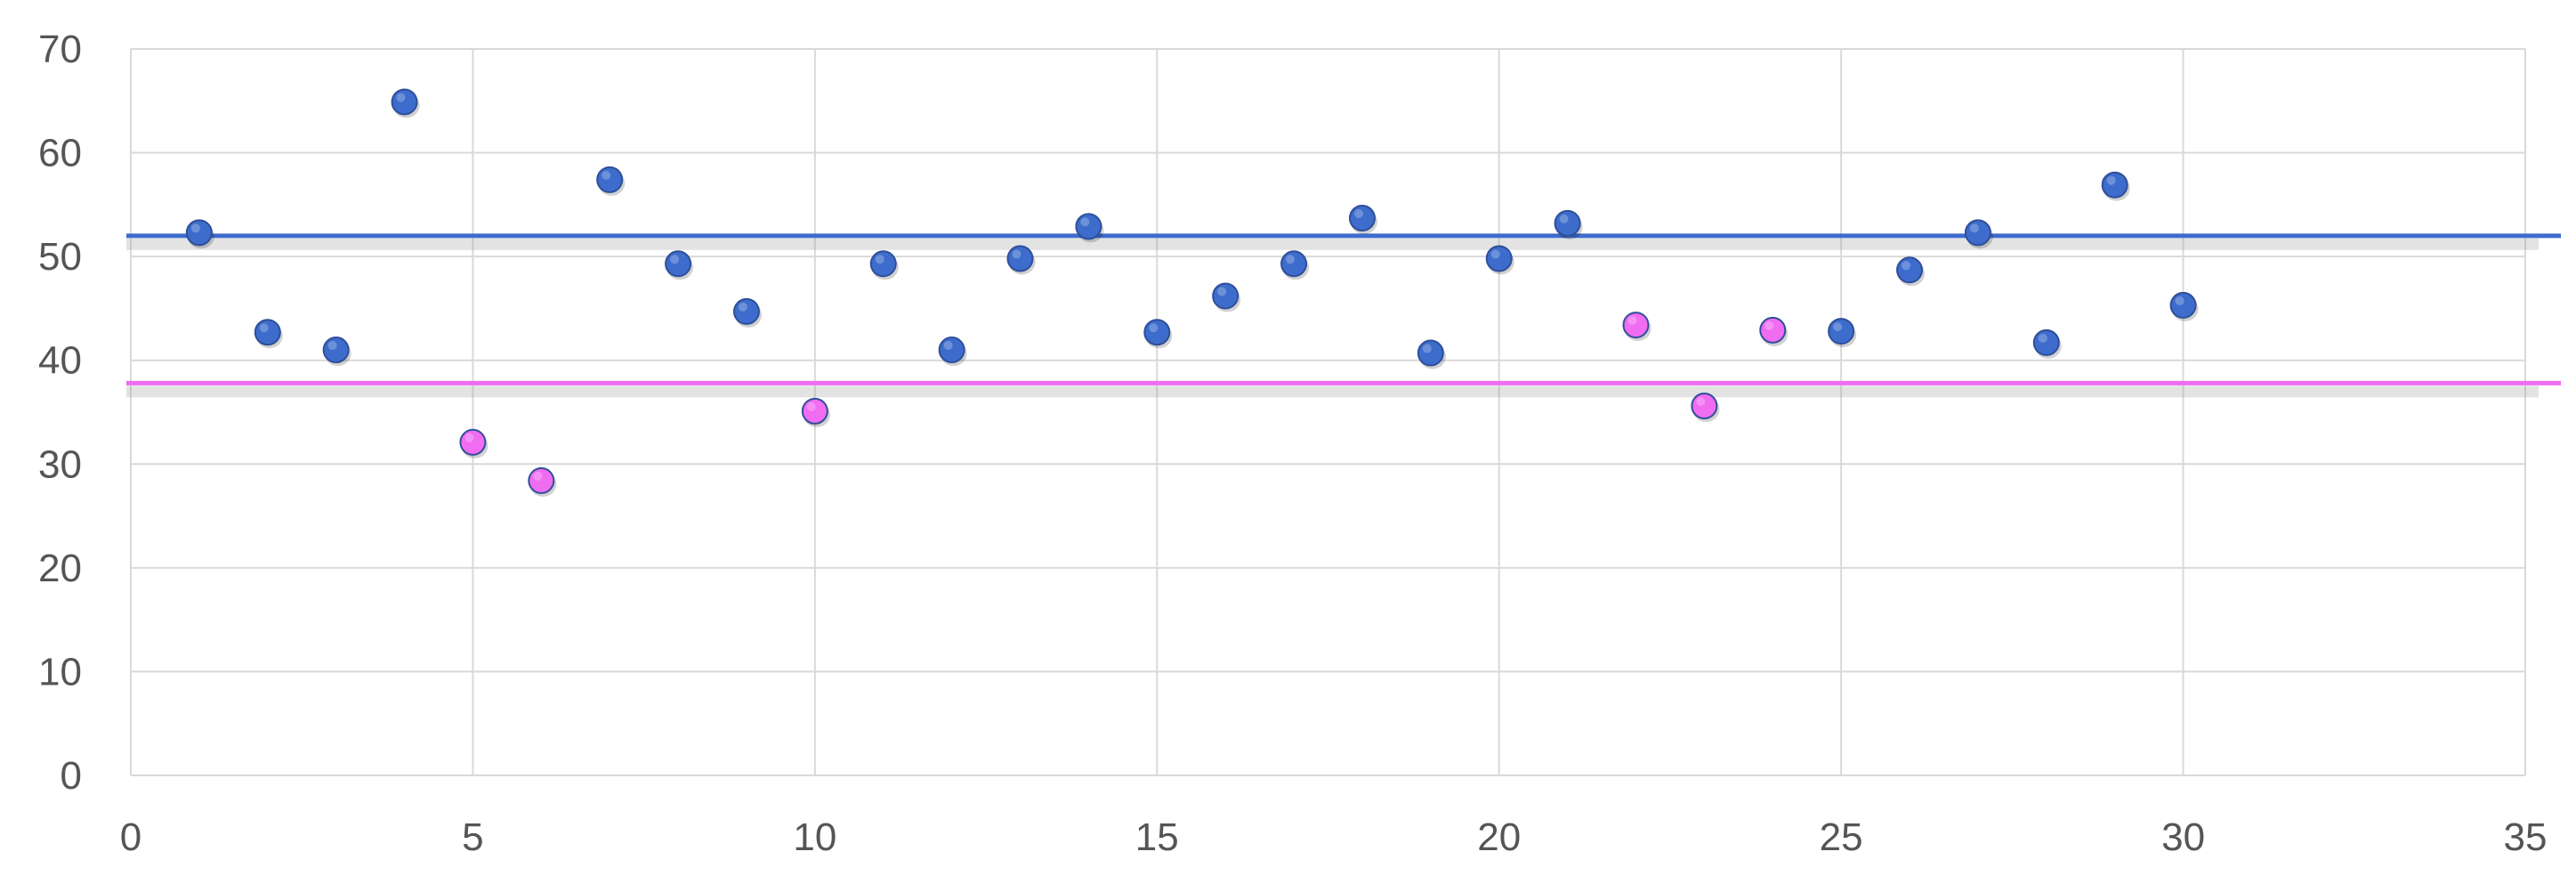 The height and width of the screenshot is (884, 2576). I want to click on x-tick-label: 15, so click(1157, 837).